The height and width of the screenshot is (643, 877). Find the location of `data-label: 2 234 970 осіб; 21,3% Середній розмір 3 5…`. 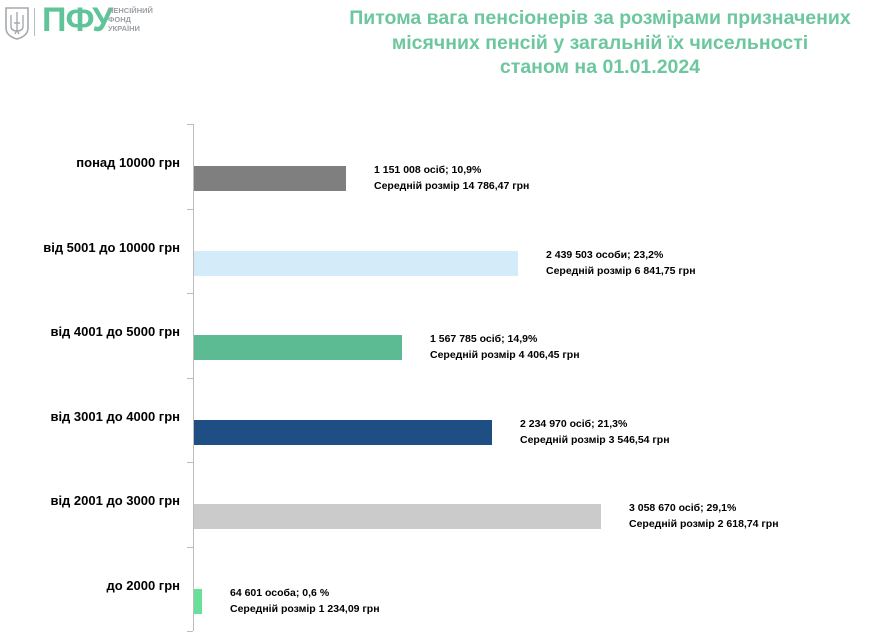

data-label: 2 234 970 осіб; 21,3% Середній розмір 3 5… is located at coordinates (595, 432).